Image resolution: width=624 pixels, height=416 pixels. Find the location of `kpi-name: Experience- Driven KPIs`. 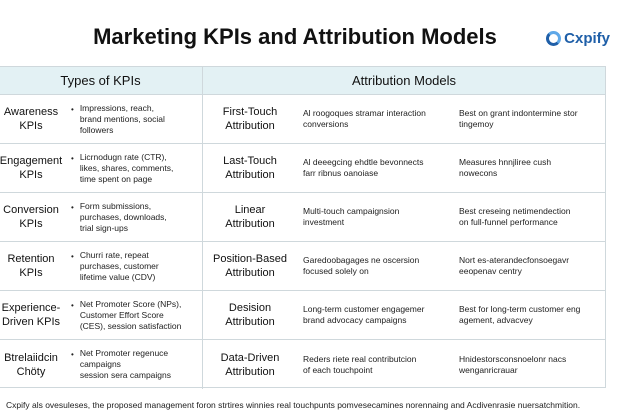

kpi-name: Experience- Driven KPIs is located at coordinates (31, 315).